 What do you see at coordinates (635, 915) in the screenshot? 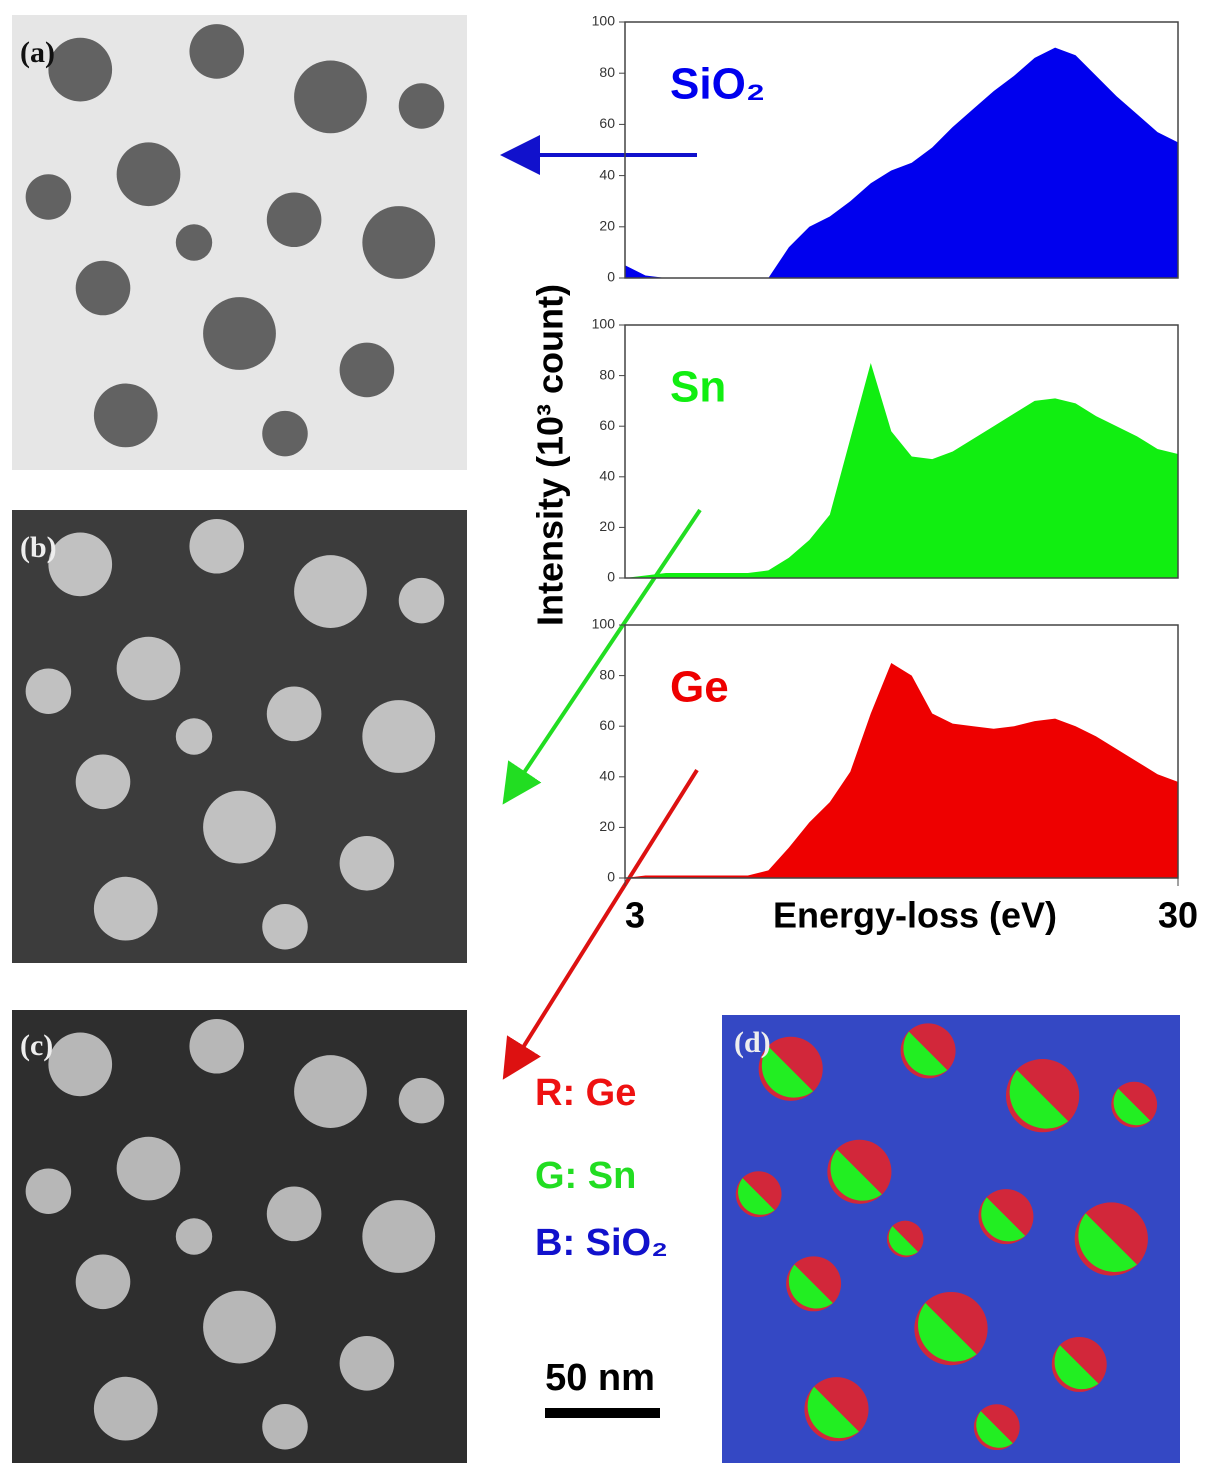
I see `x-tick-label: 3` at bounding box center [635, 915].